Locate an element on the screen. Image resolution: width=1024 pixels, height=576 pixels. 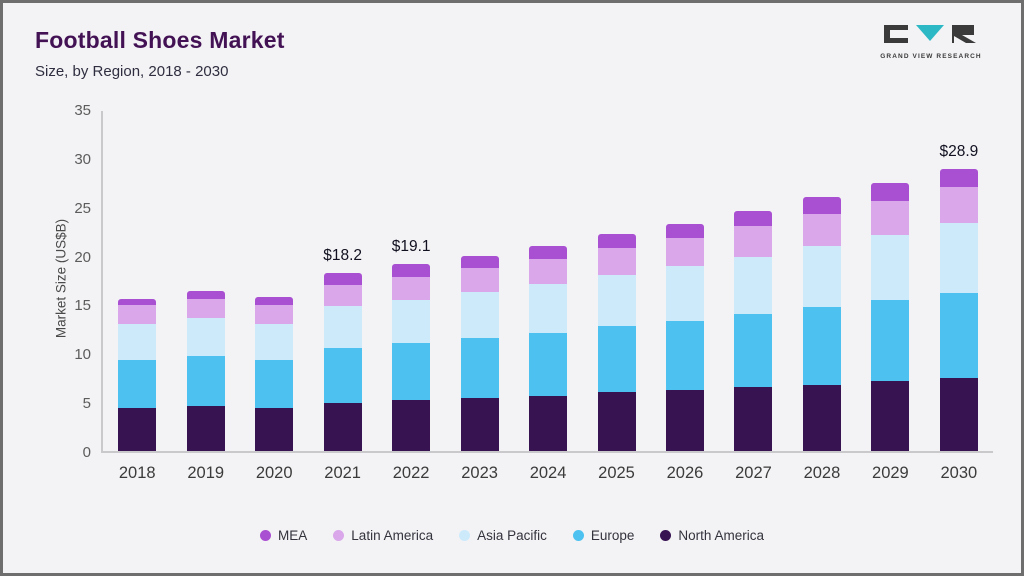
bar-2030 is located at coordinates (958, 309).